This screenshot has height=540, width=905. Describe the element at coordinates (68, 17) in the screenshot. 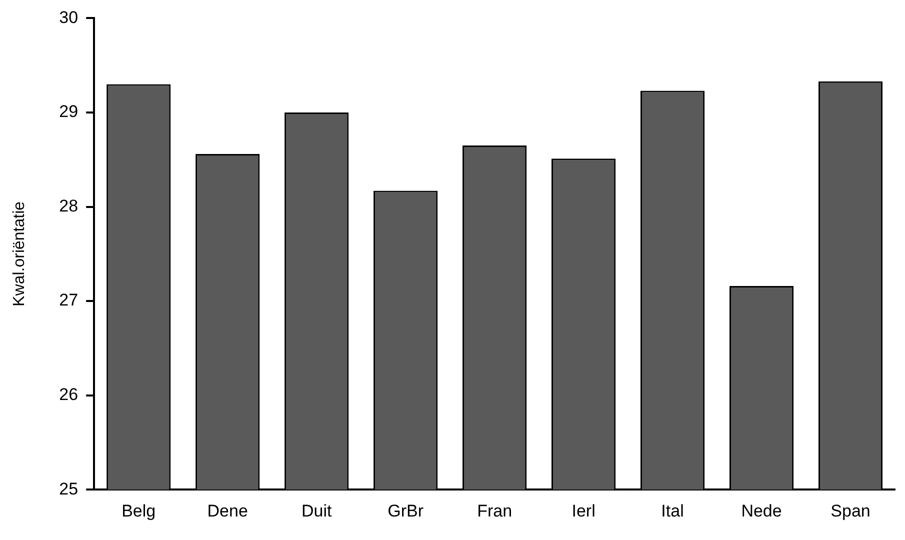

I see `y-tick-label: 30` at that location.